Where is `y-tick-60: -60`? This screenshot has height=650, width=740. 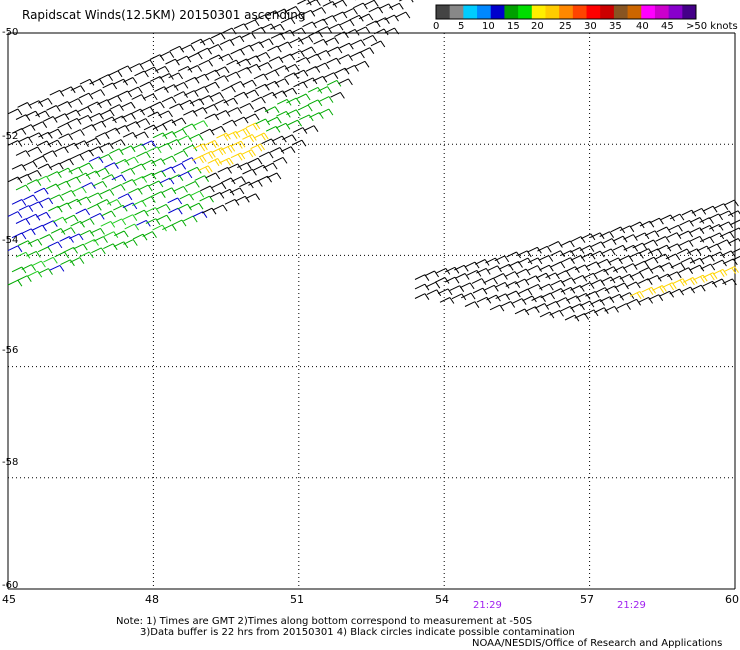 y-tick-60: -60 is located at coordinates (10, 585).